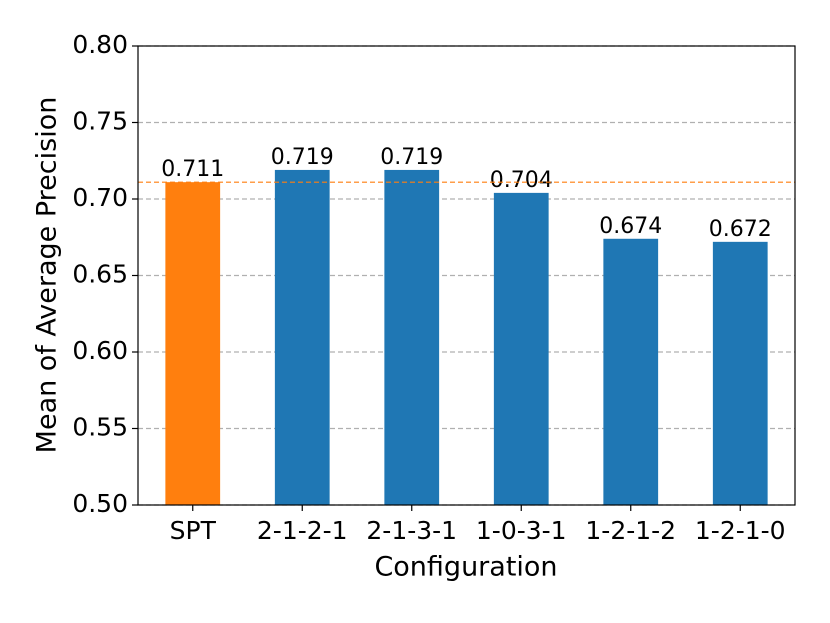  Describe the element at coordinates (100, 350) in the screenshot. I see `y-tick-label: 0.60` at that location.